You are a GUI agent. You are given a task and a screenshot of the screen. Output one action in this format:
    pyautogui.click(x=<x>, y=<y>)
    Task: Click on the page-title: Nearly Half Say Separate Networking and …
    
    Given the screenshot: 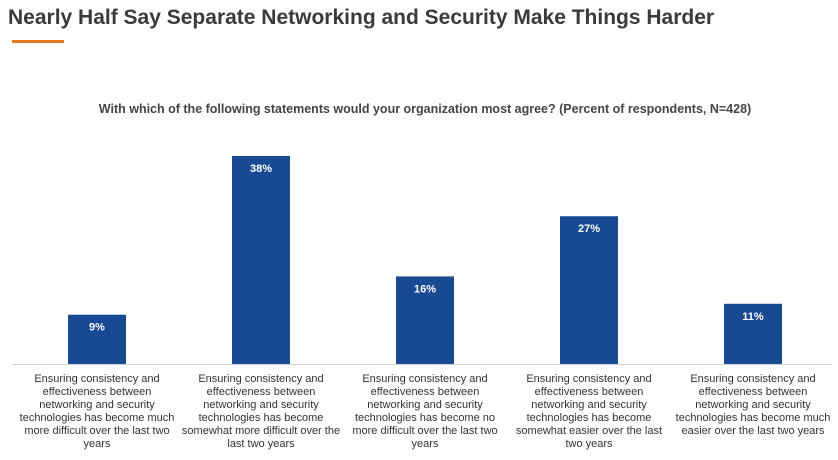 What is the action you would take?
    pyautogui.click(x=361, y=17)
    